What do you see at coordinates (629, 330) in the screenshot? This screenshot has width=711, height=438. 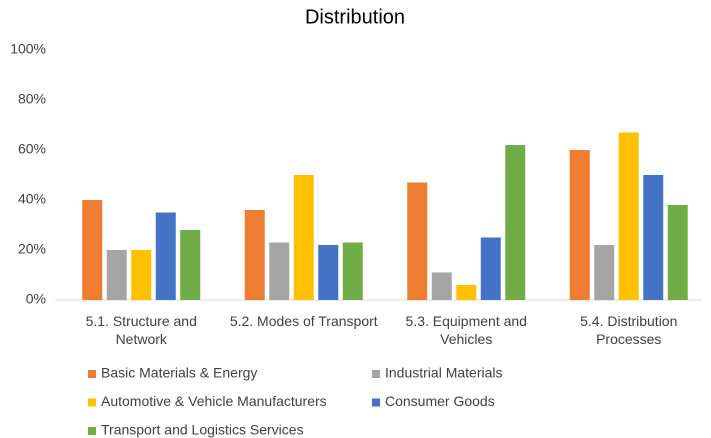 I see `x-tick-label: 5.4. Distribution Processes` at bounding box center [629, 330].